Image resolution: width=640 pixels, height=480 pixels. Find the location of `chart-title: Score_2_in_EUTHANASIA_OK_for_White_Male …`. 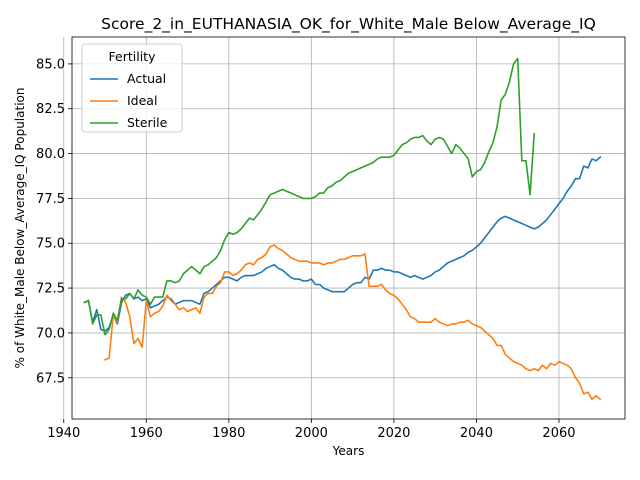

chart-title: Score_2_in_EUTHANASIA_OK_for_White_Male … is located at coordinates (348, 24).